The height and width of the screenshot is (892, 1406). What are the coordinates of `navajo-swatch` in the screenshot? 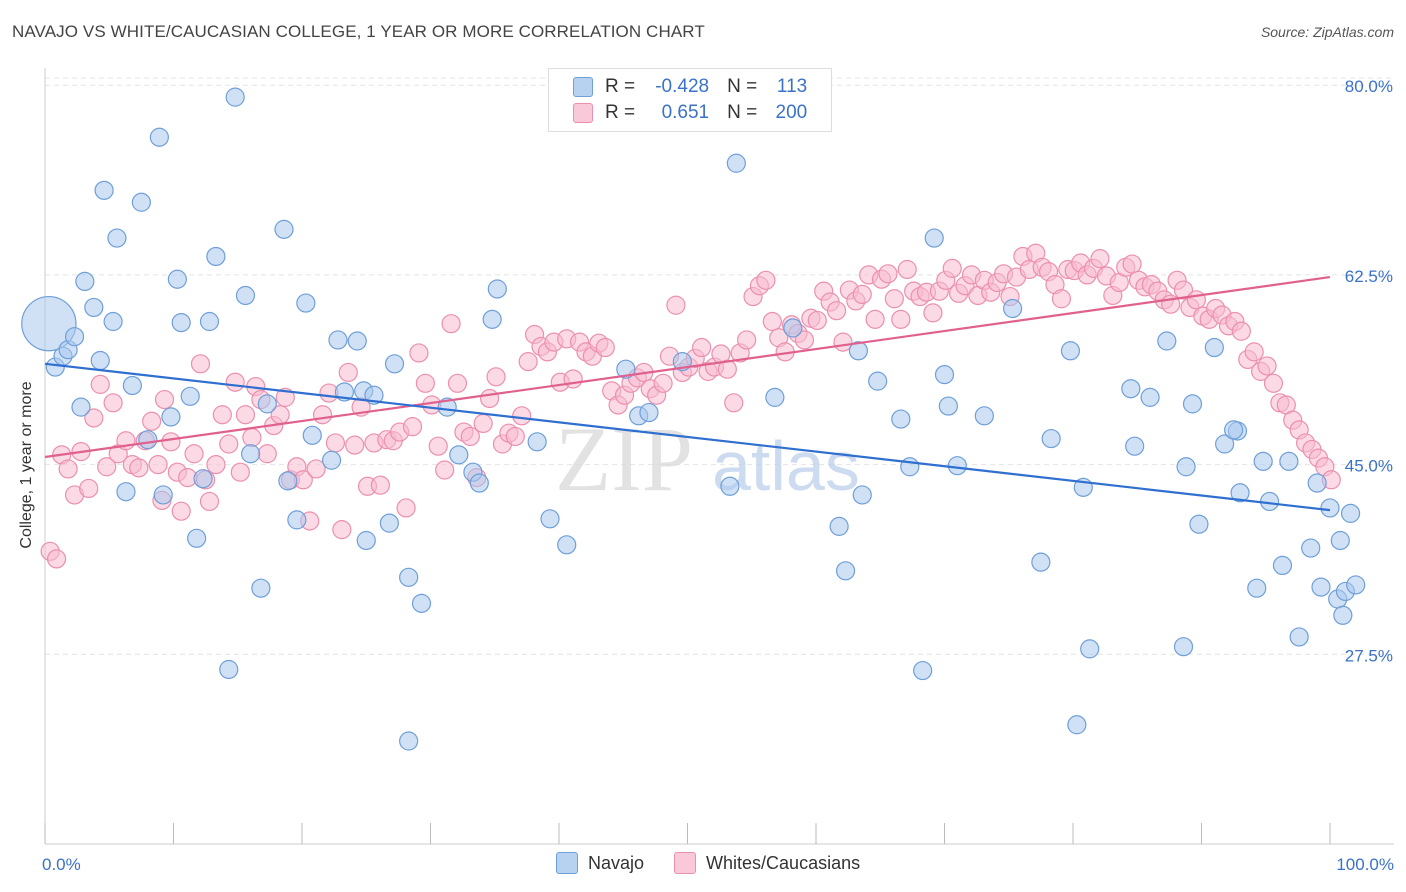 It's located at (583, 87).